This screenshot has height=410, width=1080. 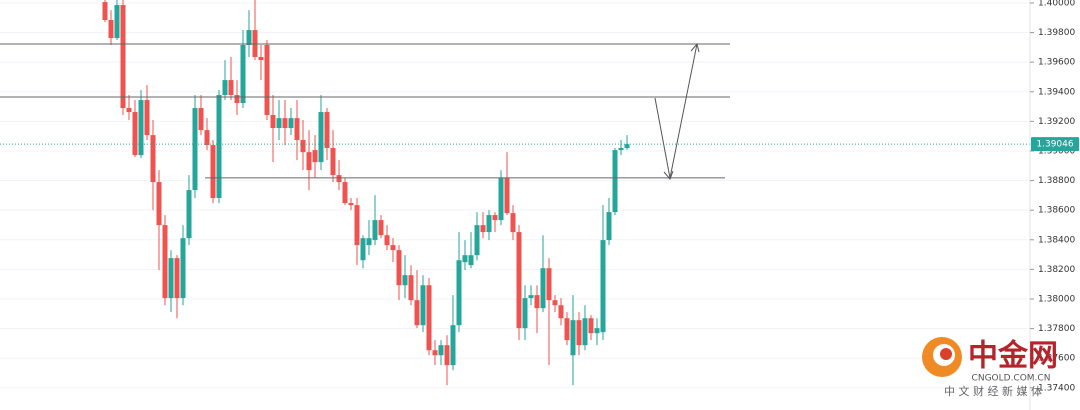 What do you see at coordinates (1056, 211) in the screenshot?
I see `y-tick-label: 1.38600` at bounding box center [1056, 211].